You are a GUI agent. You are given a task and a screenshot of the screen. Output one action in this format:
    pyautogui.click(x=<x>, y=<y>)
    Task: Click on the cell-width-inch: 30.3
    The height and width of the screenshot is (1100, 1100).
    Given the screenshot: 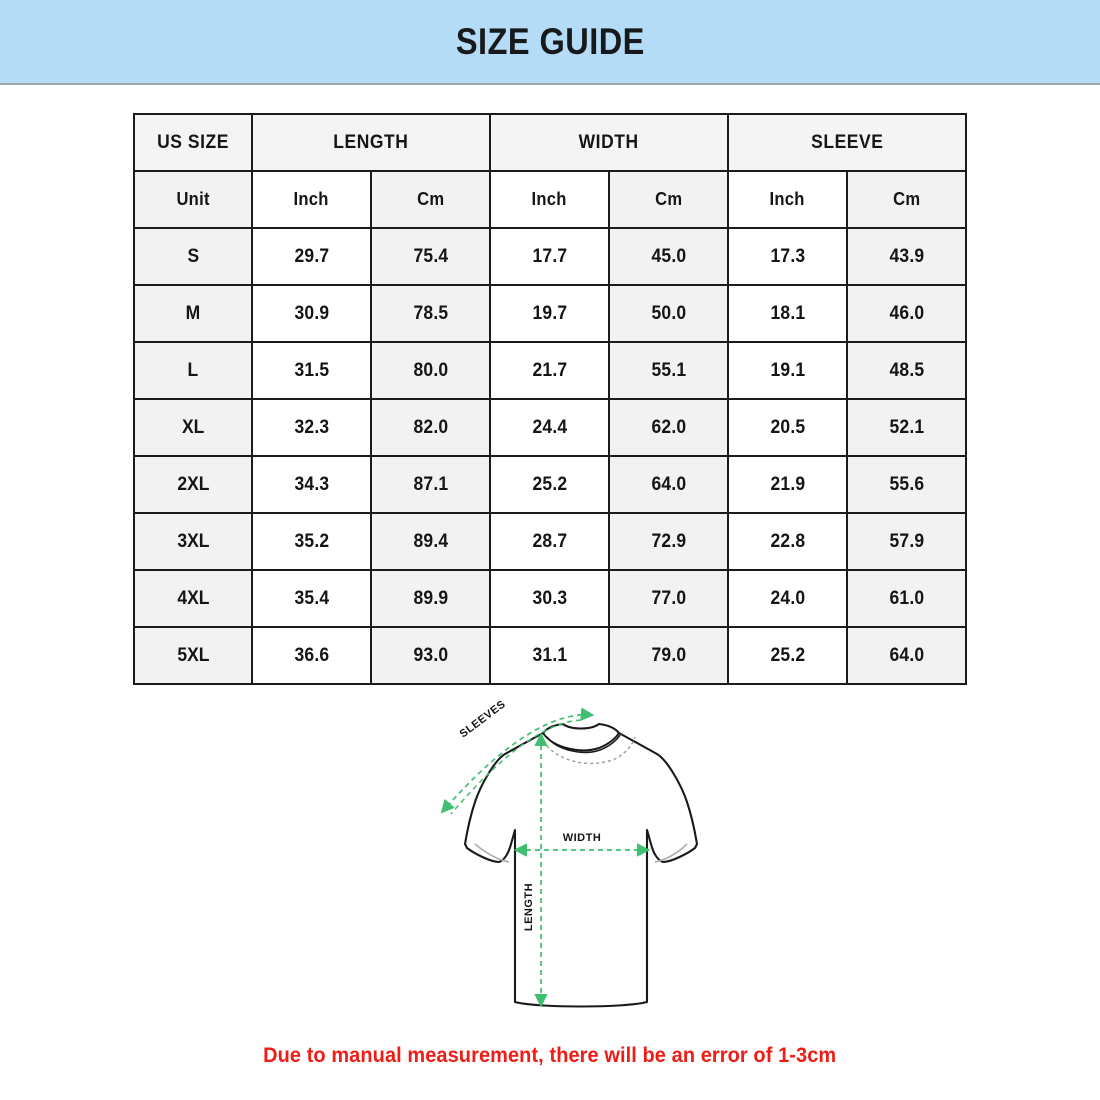 What is the action you would take?
    pyautogui.click(x=549, y=598)
    